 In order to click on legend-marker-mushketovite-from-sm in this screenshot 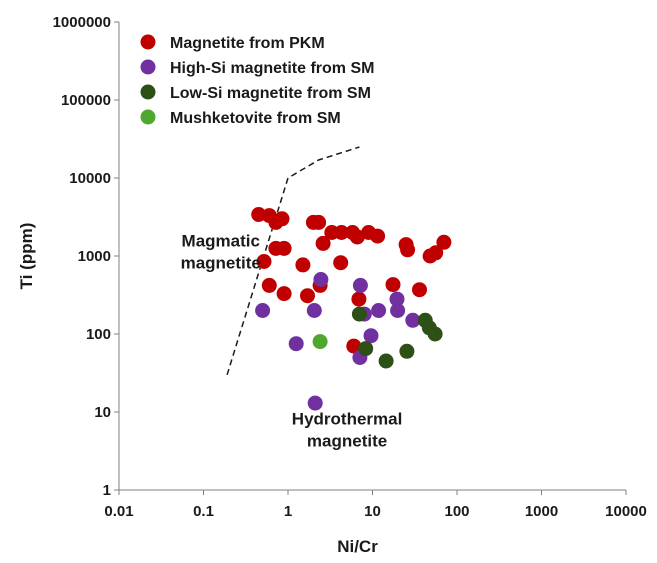, I will do `click(148, 117)`.